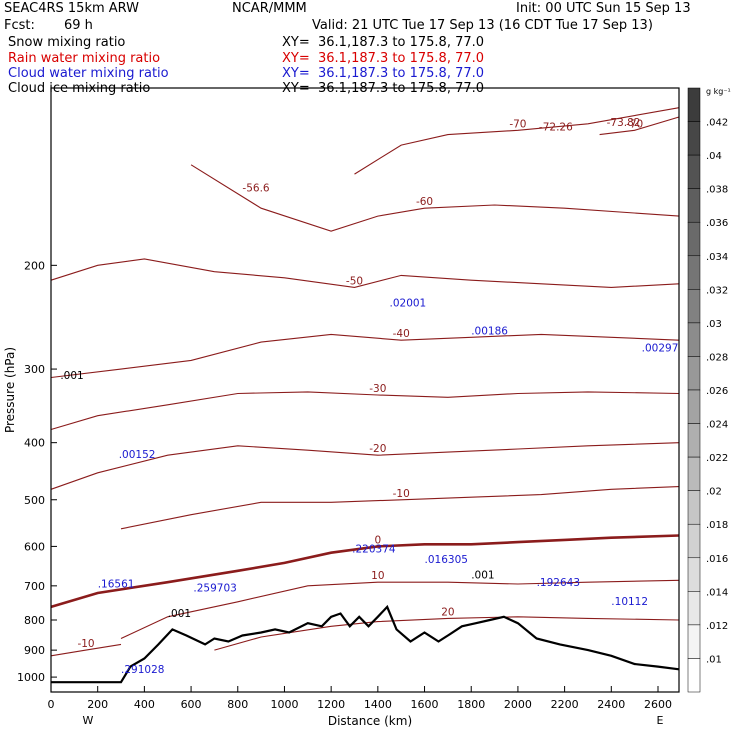 Image resolution: width=740 pixels, height=740 pixels. I want to click on isotherm-label-8: 0, so click(377, 540).